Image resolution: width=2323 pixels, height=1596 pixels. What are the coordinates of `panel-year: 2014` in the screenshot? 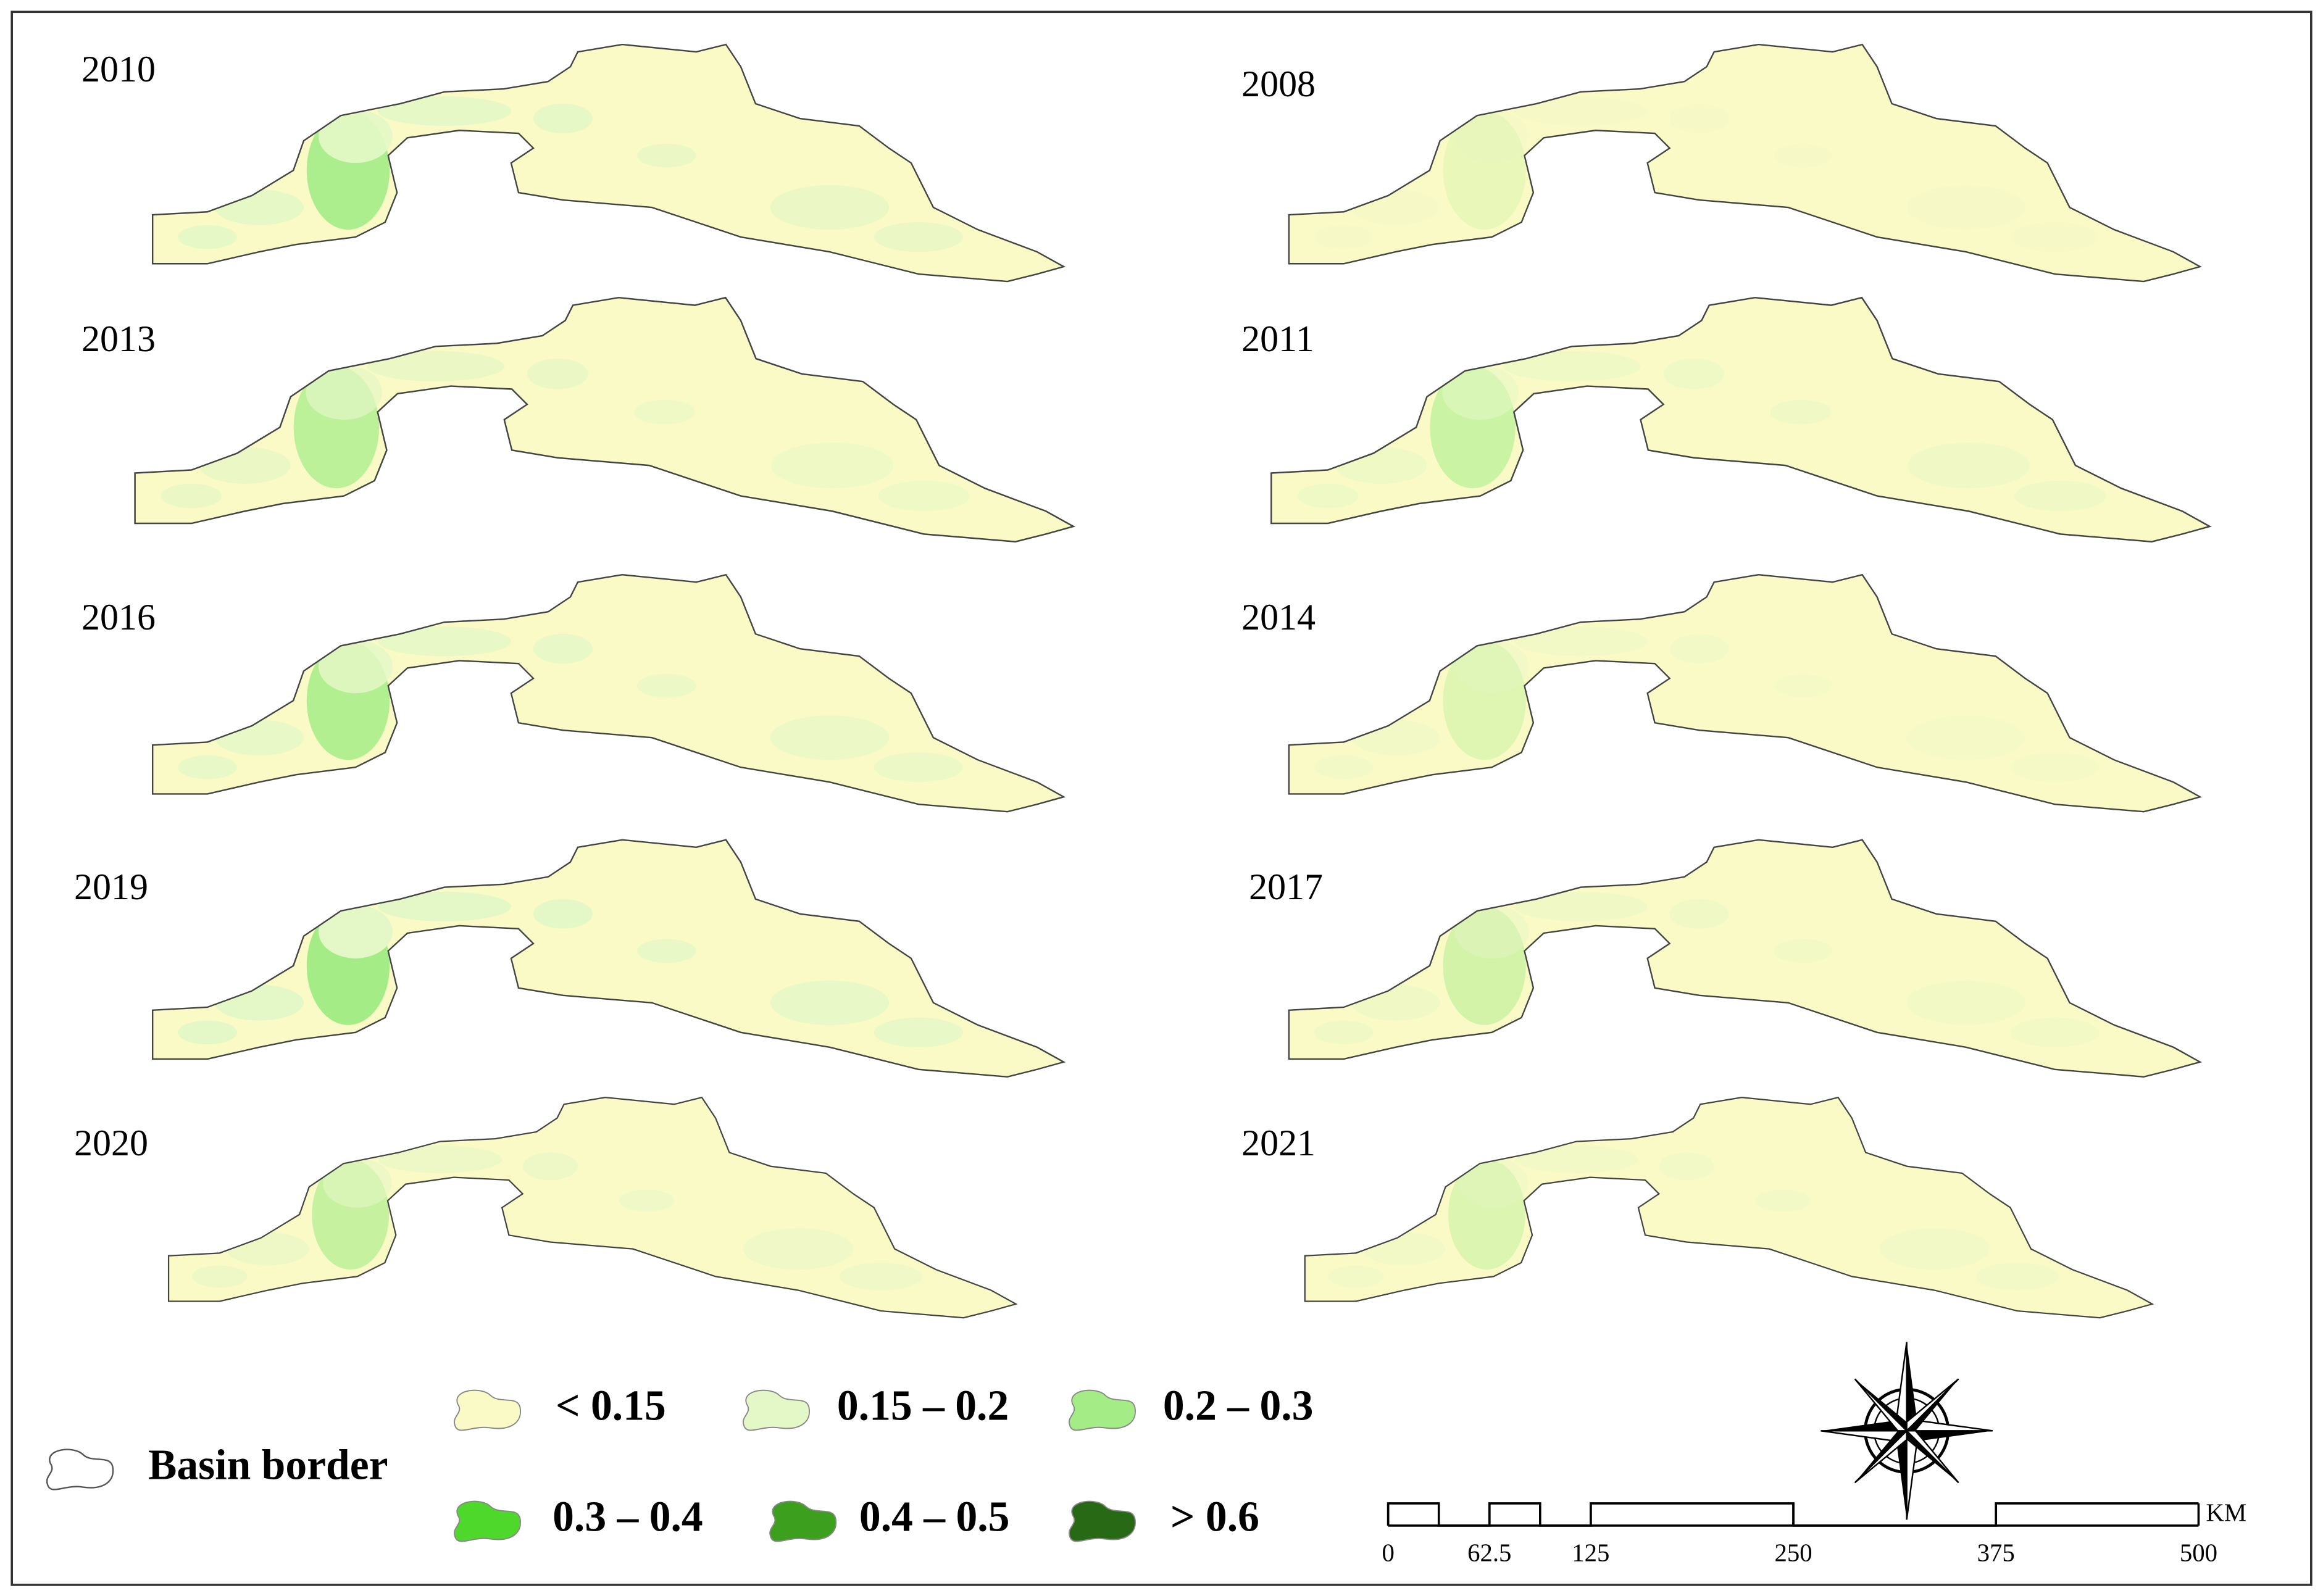 It's located at (1279, 617).